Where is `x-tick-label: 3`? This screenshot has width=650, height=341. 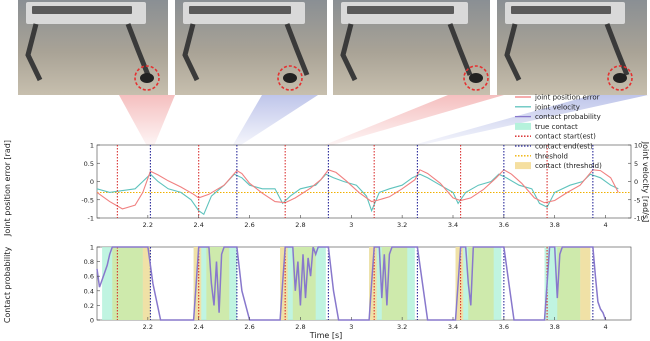
x-tick-label: 3 is located at coordinates (351, 327).